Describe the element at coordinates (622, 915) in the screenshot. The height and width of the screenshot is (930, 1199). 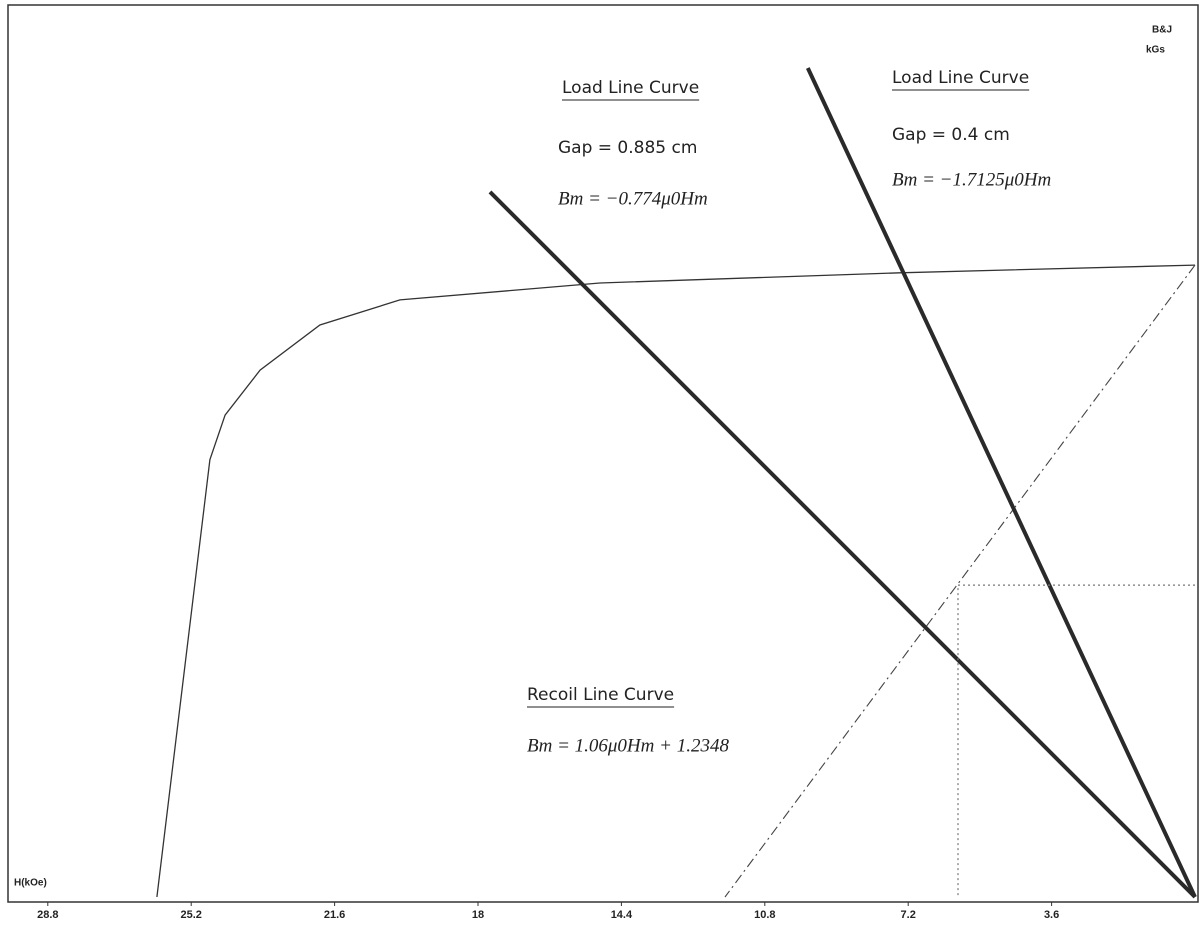
I see `x-tick-label: 14.4` at that location.